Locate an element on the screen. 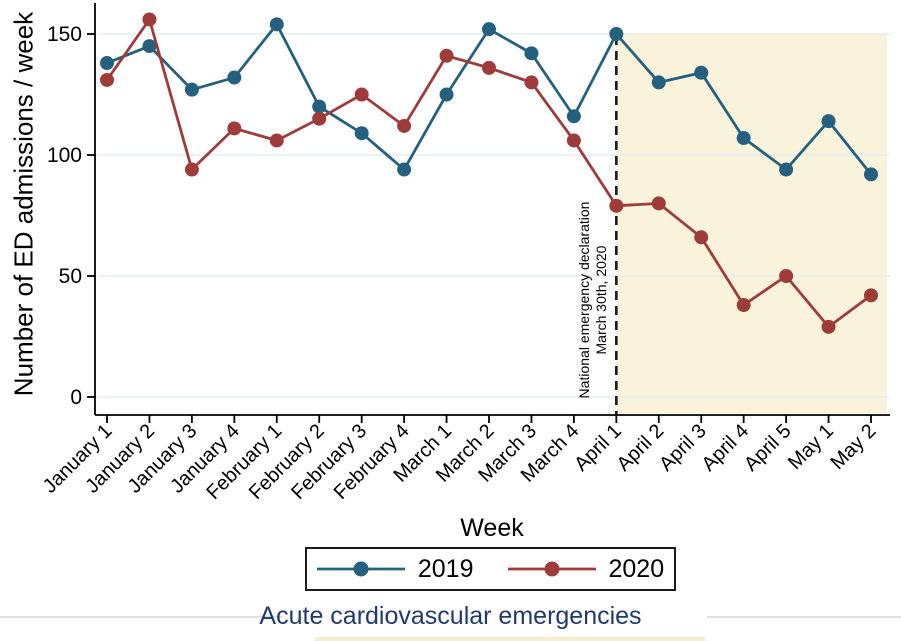  y-axis-tick-label-50: 50 is located at coordinates (70, 276).